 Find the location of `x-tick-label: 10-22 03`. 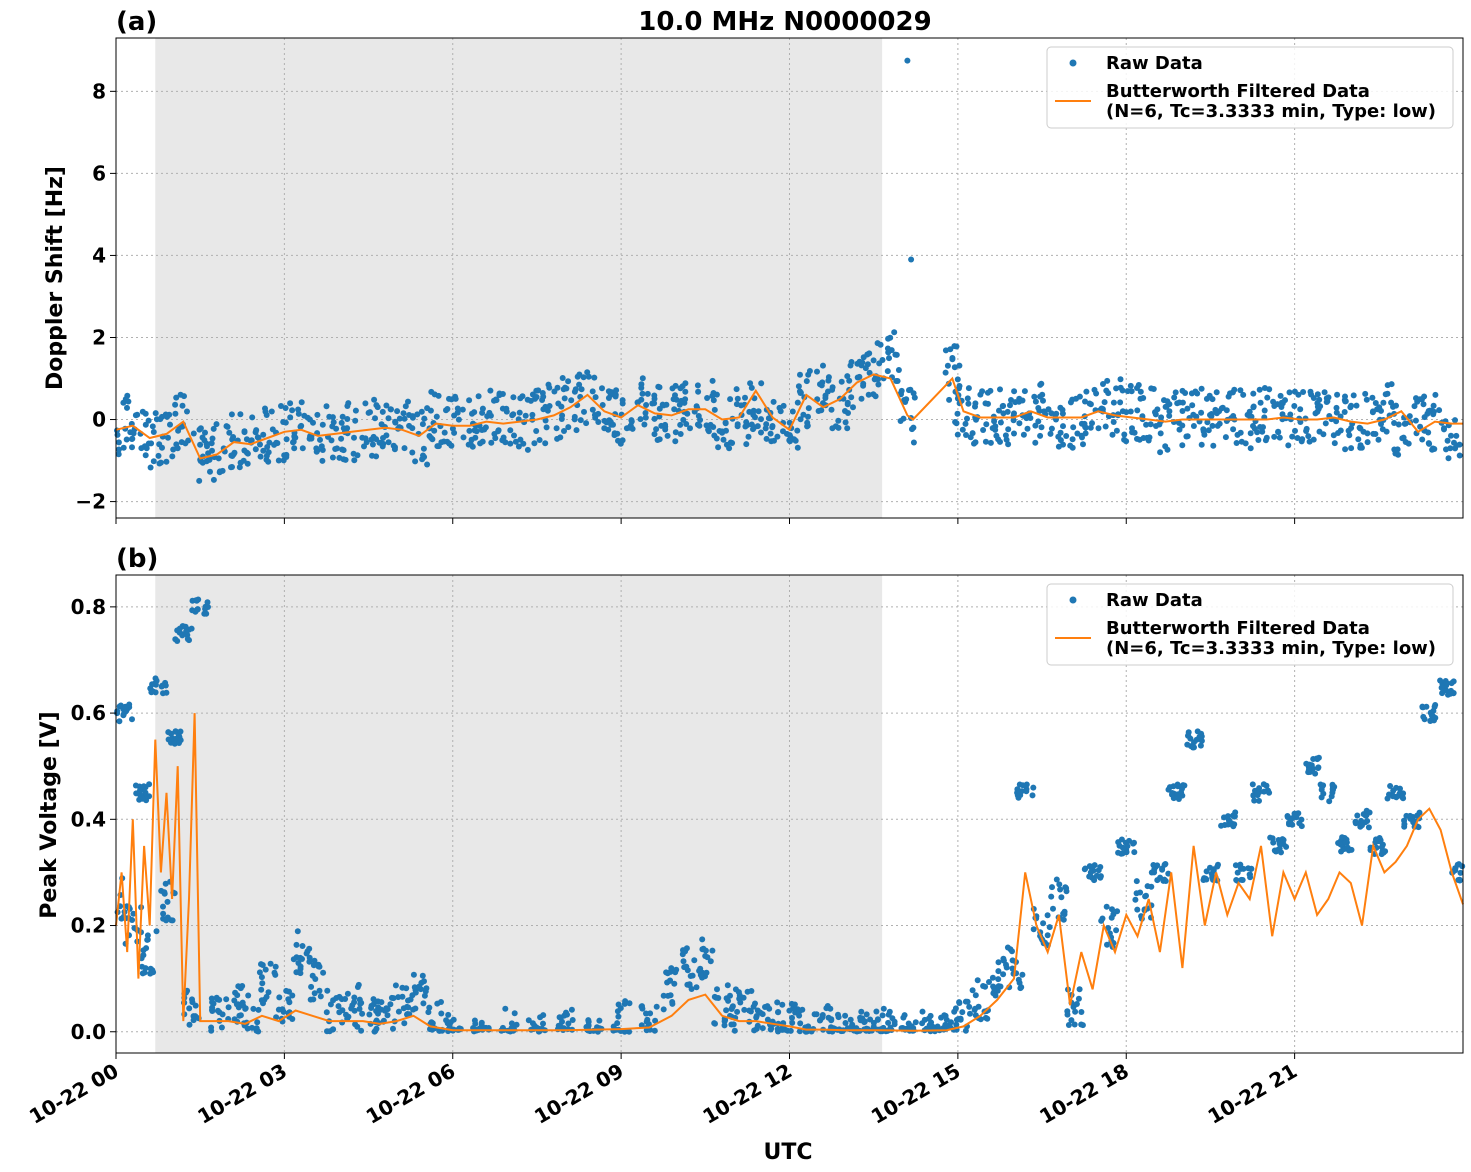

x-tick-label: 10-22 03 is located at coordinates (242, 1094).